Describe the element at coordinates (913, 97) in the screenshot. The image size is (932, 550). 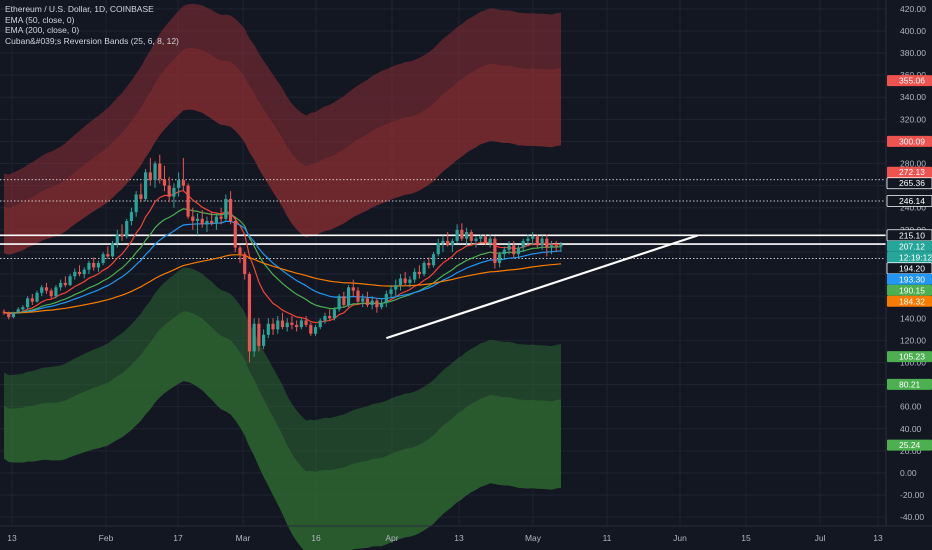
I see `y-tick-label: 340.00` at that location.